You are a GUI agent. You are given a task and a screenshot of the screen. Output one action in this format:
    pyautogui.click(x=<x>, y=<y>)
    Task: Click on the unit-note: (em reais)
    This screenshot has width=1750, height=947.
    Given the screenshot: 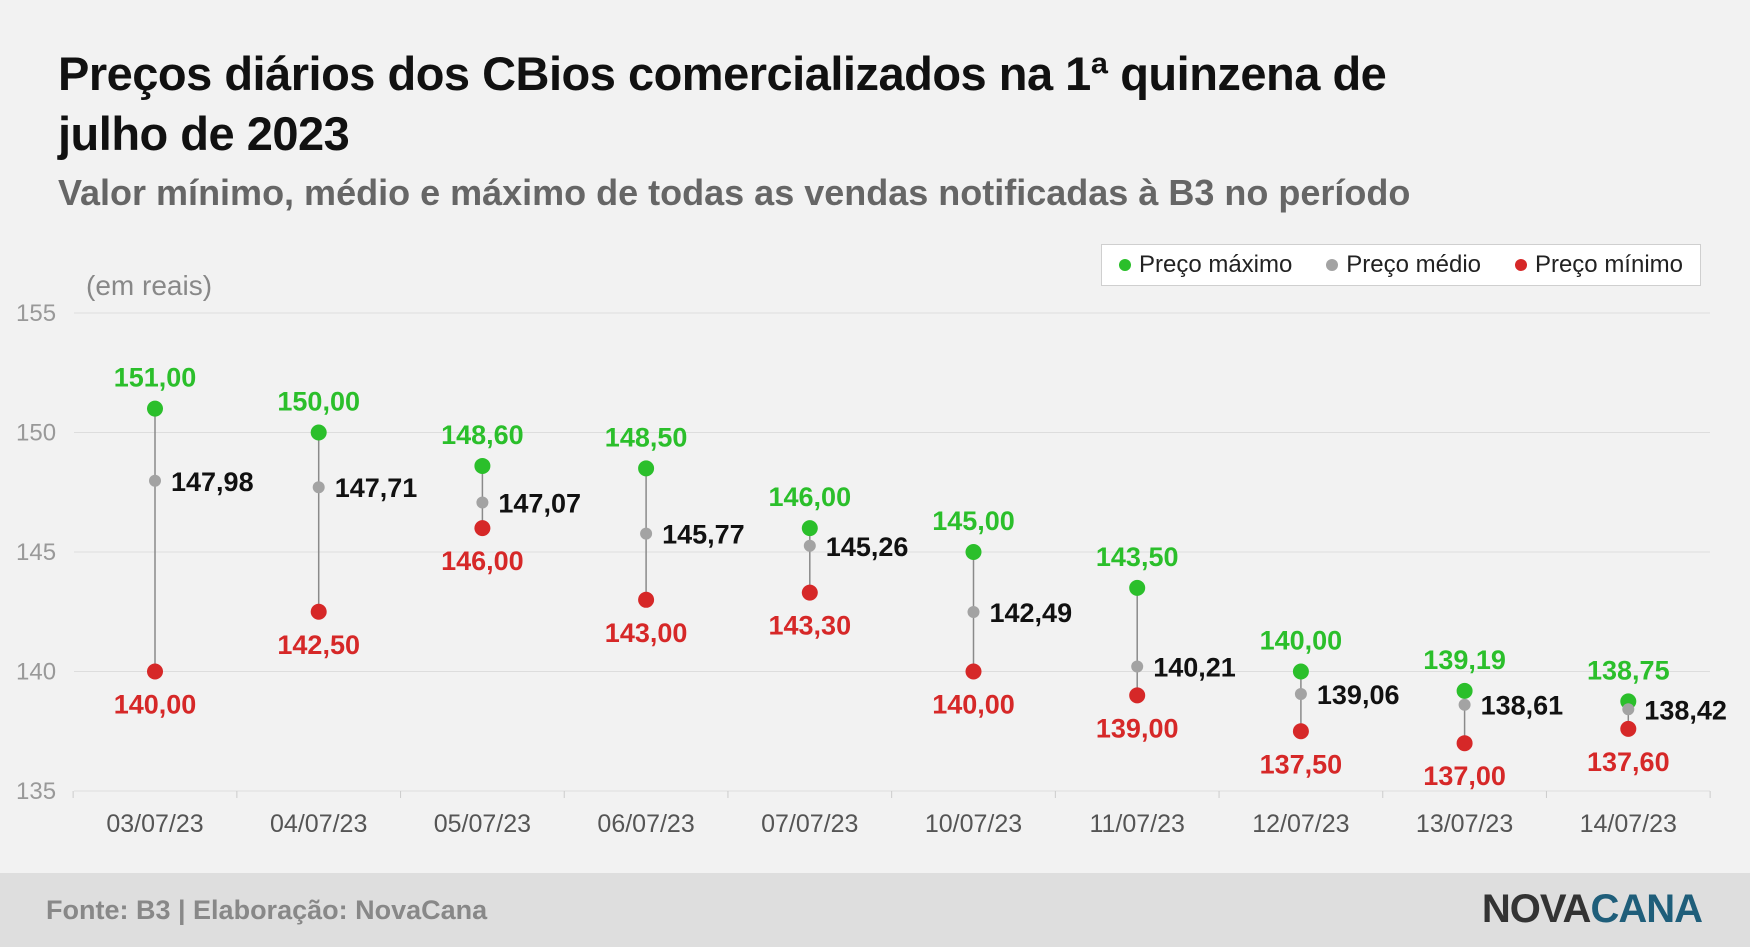 What is the action you would take?
    pyautogui.click(x=149, y=285)
    